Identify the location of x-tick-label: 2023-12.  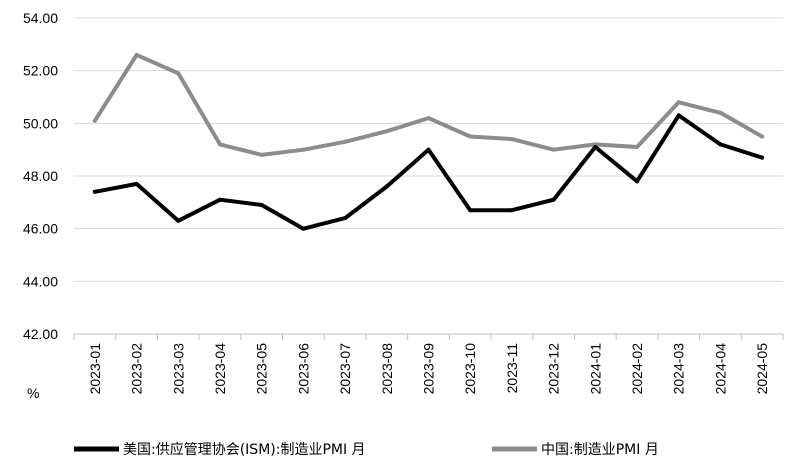
(554, 369).